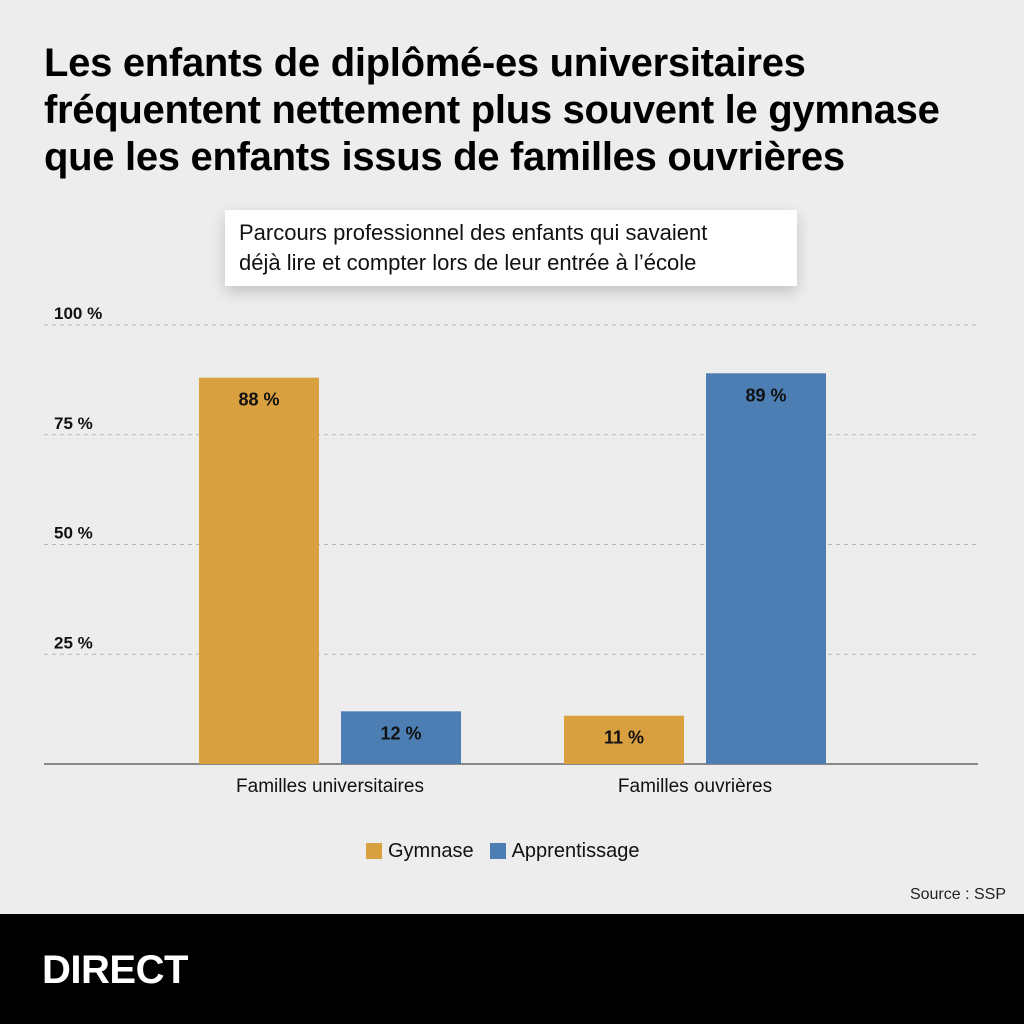 The image size is (1024, 1024). Describe the element at coordinates (765, 395) in the screenshot. I see `bar-value-label: 89 %` at that location.